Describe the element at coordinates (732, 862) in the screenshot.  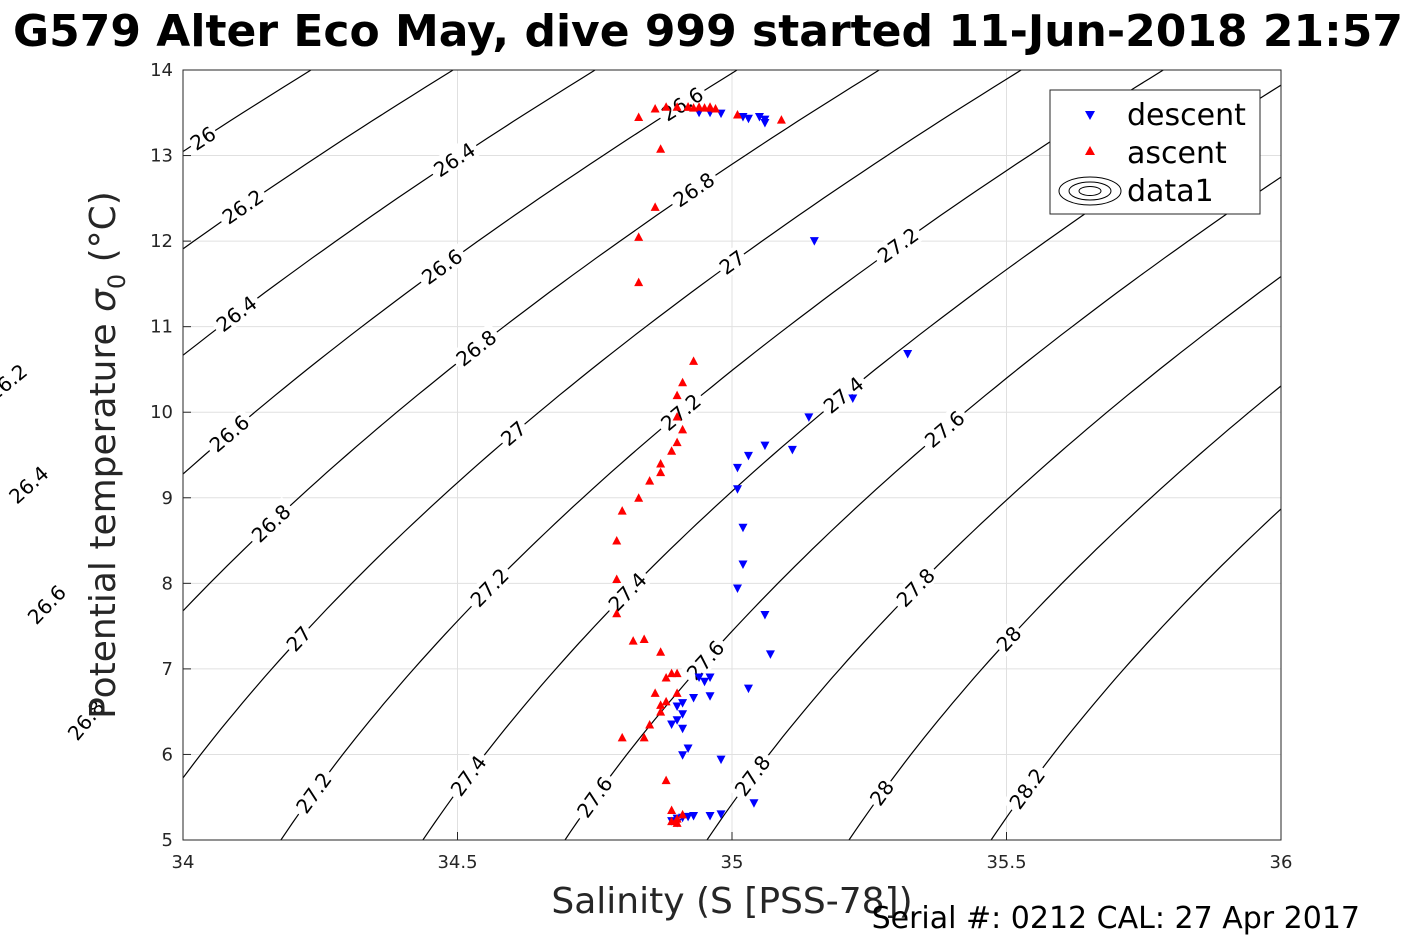
I see `x-tick-label: 35` at that location.